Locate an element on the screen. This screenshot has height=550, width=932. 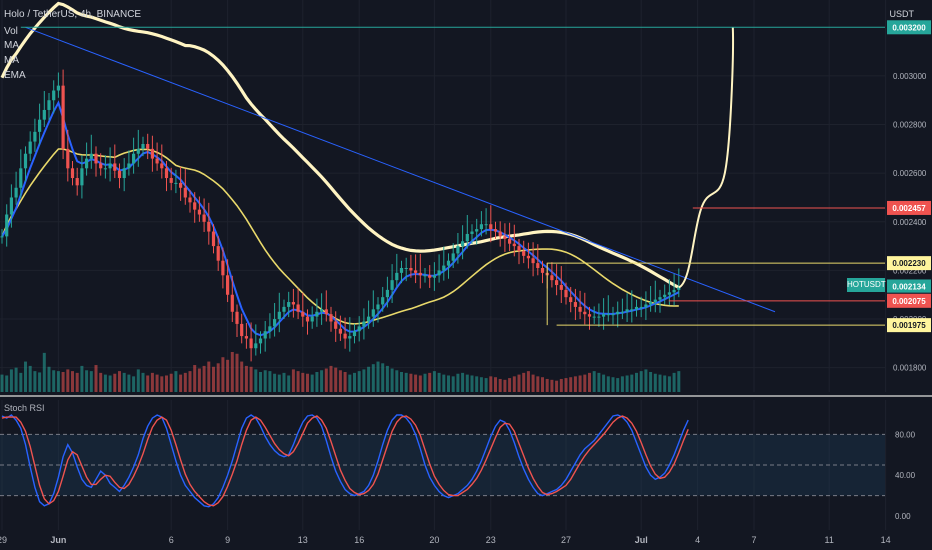
time-axis: 29Jun691316202327Jul4711141821 is located at coordinates (445, 540).